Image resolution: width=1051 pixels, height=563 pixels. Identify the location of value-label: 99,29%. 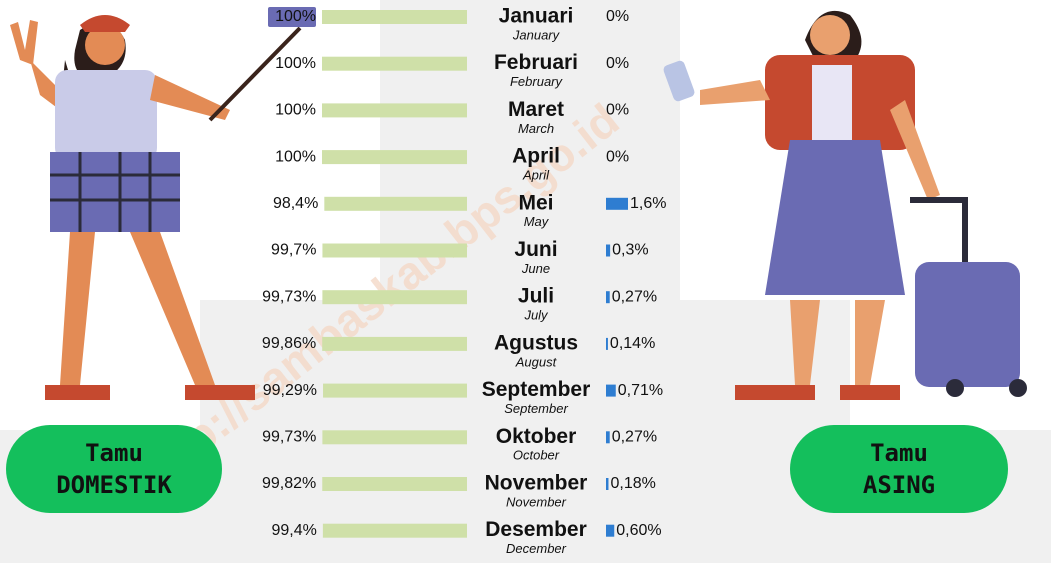
(290, 390).